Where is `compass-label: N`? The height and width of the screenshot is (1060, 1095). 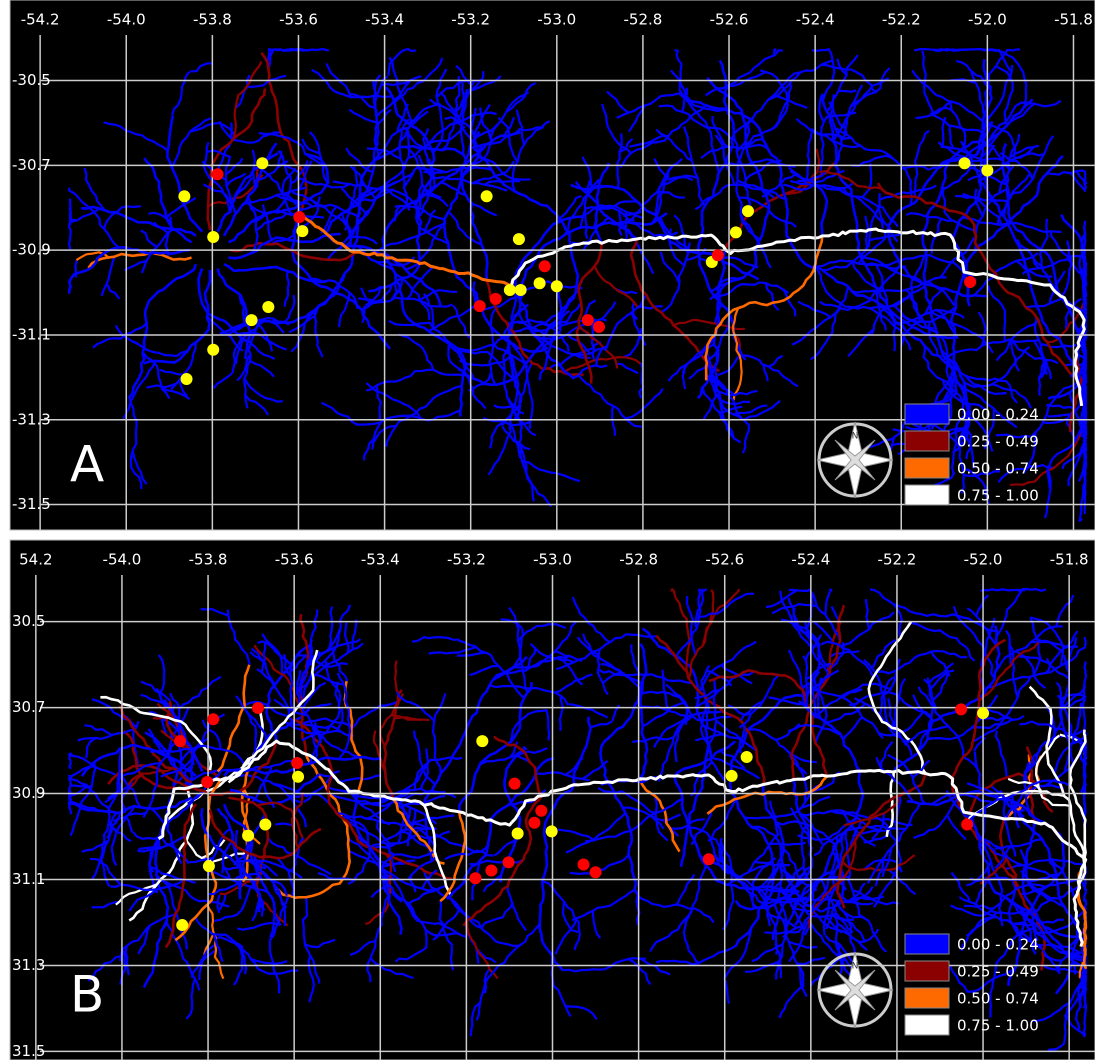 compass-label: N is located at coordinates (855, 437).